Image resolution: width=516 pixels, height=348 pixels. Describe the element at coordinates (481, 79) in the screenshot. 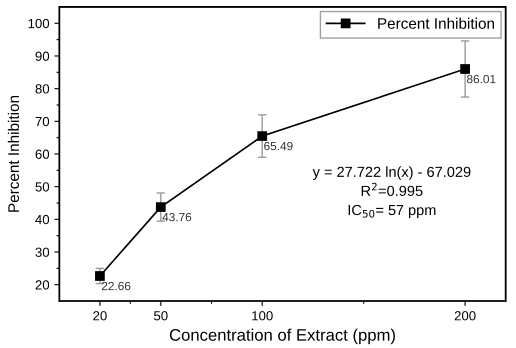

I see `data-label: 86.01` at that location.